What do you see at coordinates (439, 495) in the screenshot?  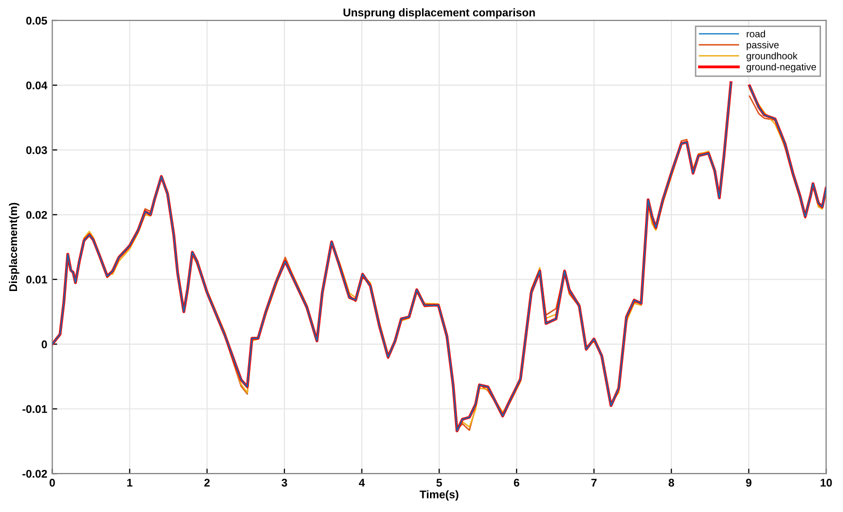 I see `x-axis-title: Time(s)` at bounding box center [439, 495].